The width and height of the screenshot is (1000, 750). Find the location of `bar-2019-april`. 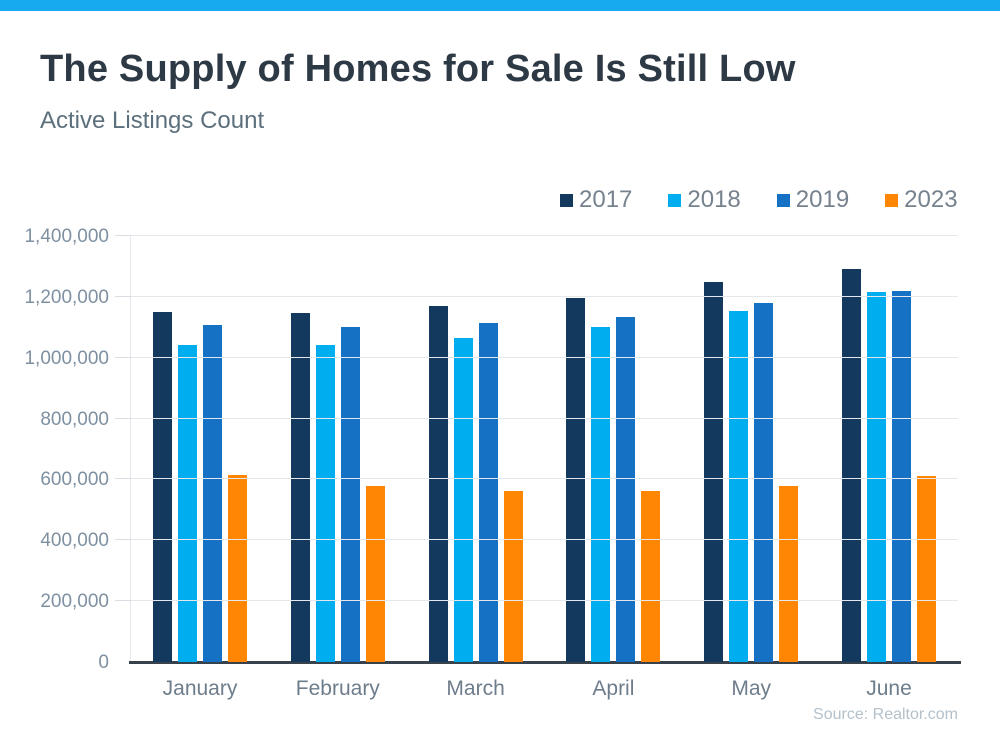

bar-2019-april is located at coordinates (626, 489).